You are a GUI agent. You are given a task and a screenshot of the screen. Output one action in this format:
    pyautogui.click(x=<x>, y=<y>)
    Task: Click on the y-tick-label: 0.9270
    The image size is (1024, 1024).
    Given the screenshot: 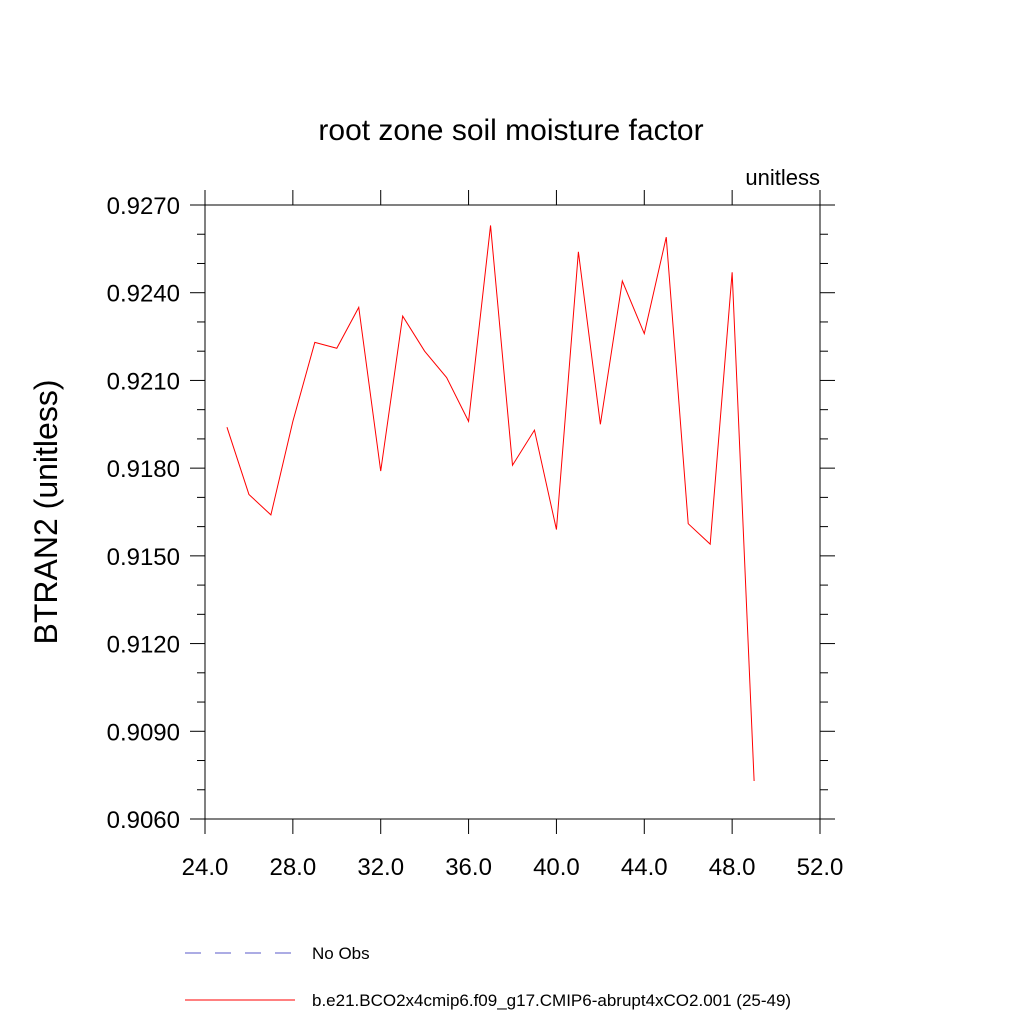 What is the action you would take?
    pyautogui.click(x=143, y=206)
    